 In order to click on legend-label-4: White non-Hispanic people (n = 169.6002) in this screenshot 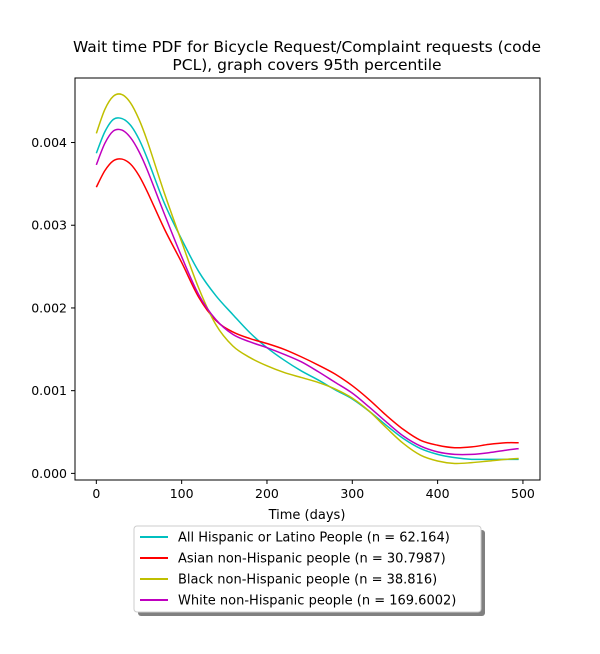, I will do `click(317, 601)`.